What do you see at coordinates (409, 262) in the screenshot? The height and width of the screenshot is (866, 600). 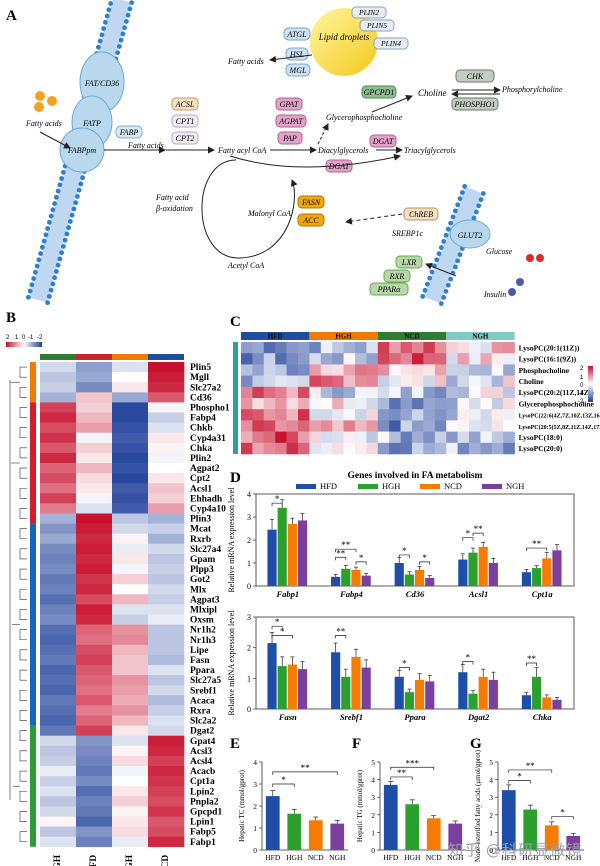 I see `lxr-box` at bounding box center [409, 262].